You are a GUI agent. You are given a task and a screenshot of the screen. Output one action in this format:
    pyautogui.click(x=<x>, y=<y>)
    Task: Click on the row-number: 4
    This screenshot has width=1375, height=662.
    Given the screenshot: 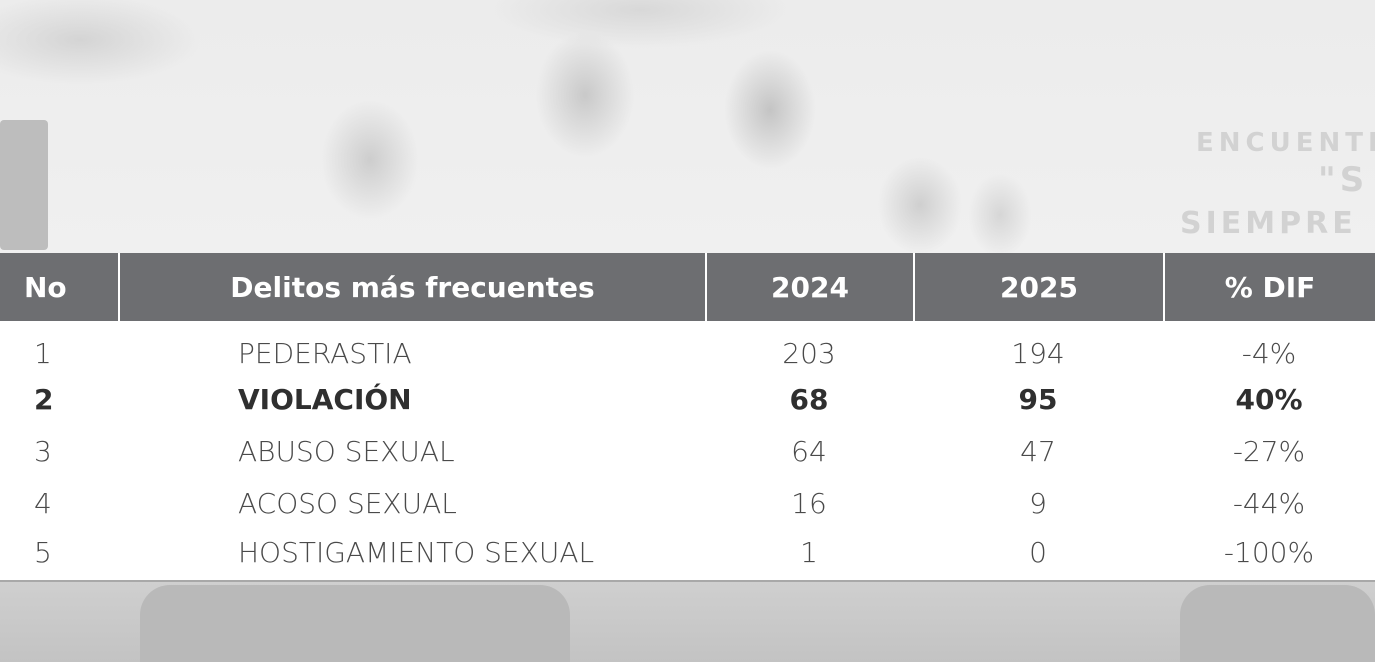 What is the action you would take?
    pyautogui.click(x=43, y=503)
    